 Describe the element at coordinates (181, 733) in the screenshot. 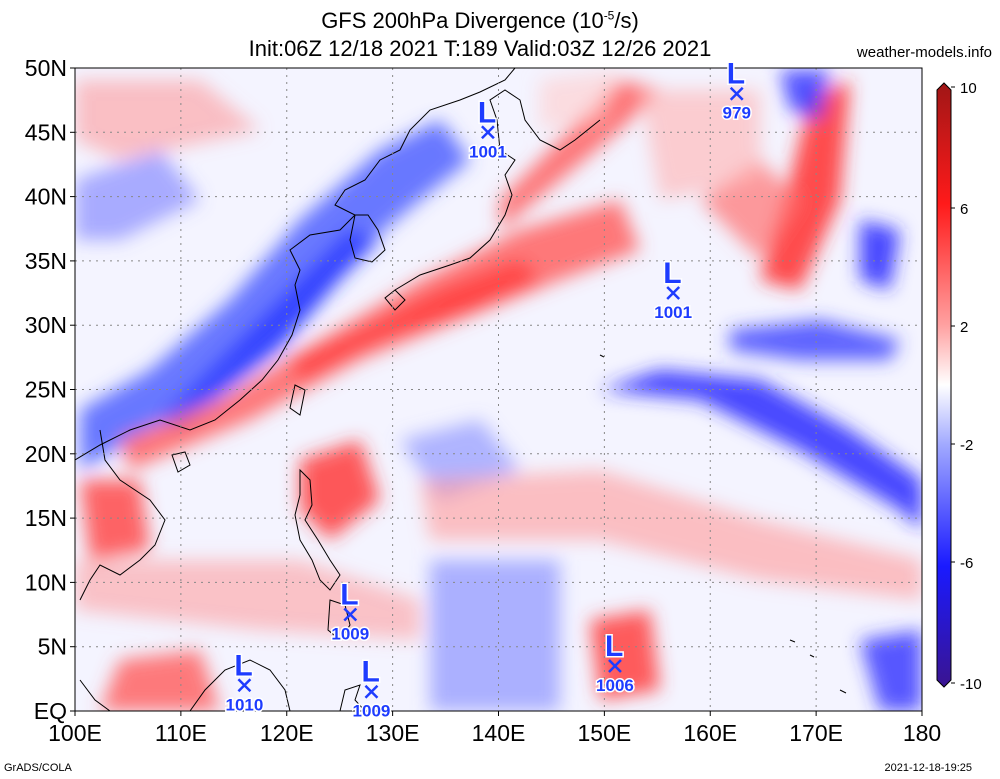

I see `x-tick-label: 110E` at that location.